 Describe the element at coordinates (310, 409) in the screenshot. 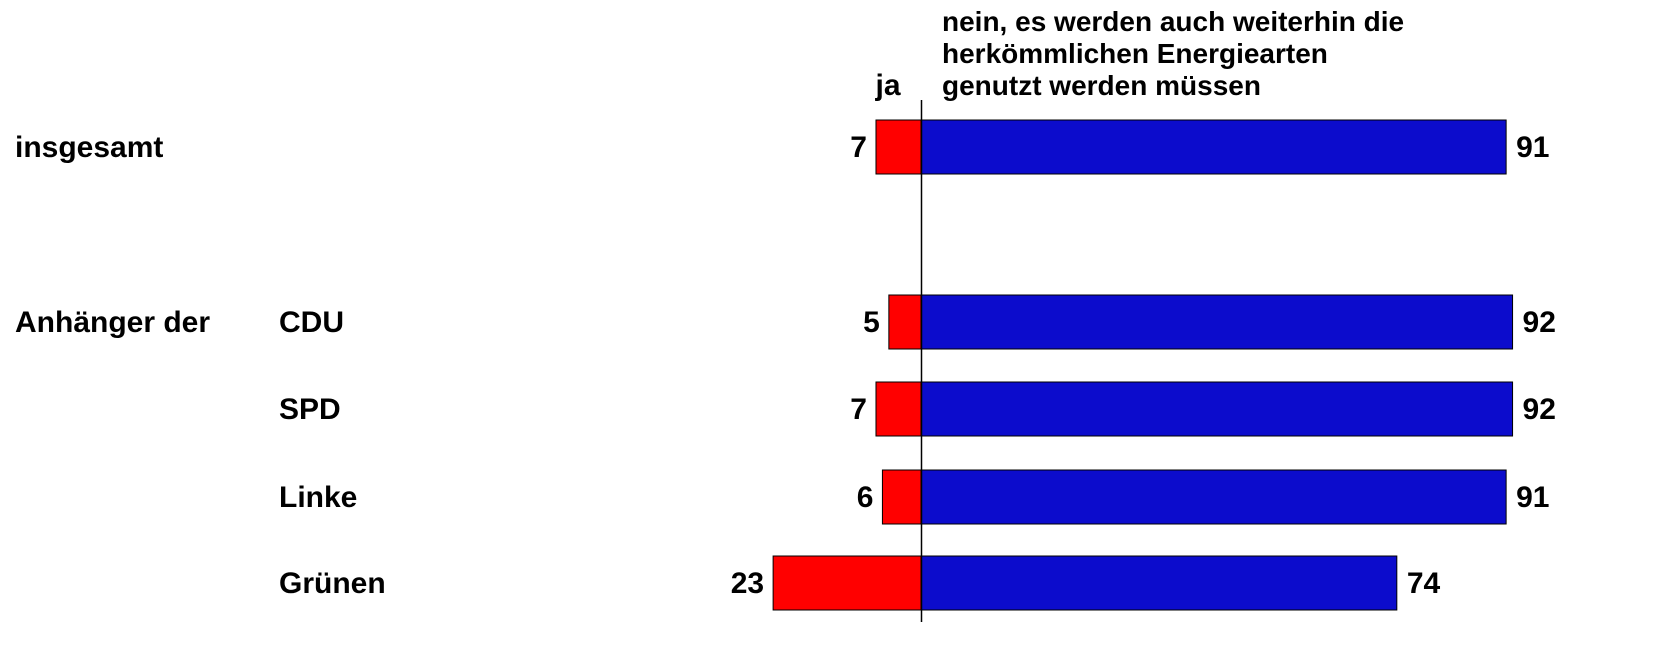

I see `category-label: SPD` at that location.